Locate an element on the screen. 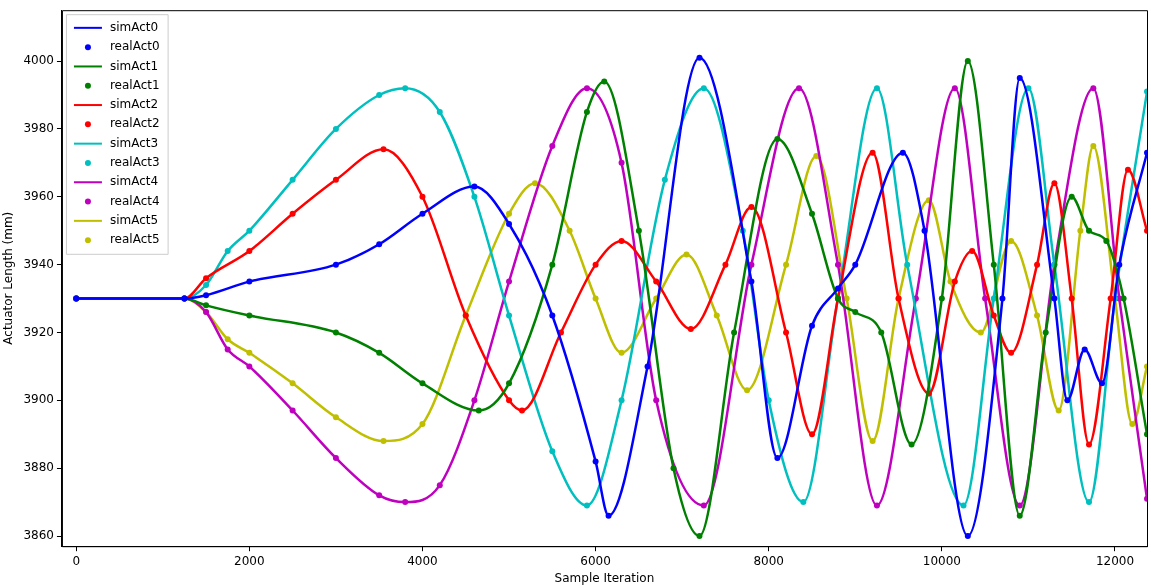 The width and height of the screenshot is (1151, 588). x-axis-title: Sample Iteration is located at coordinates (604, 577).